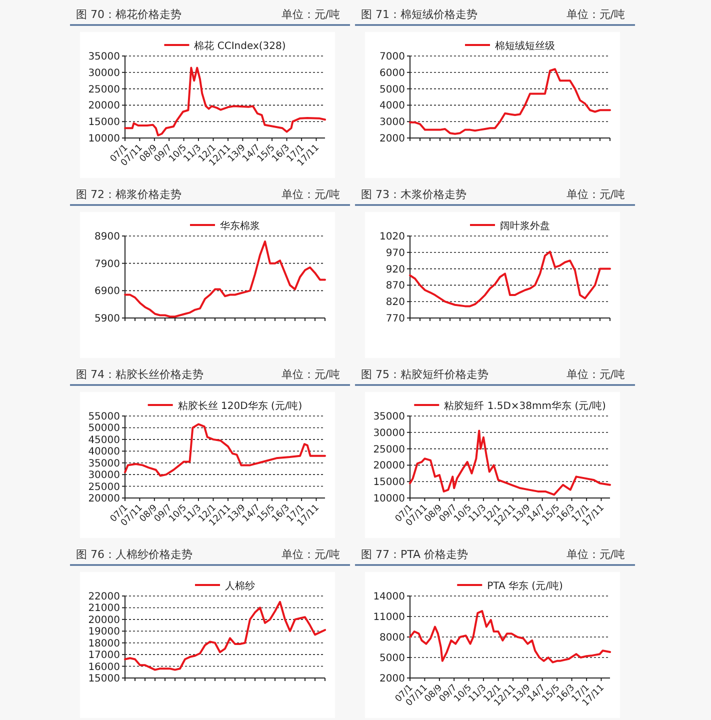  I want to click on y-tick-label: 3000, so click(392, 122).